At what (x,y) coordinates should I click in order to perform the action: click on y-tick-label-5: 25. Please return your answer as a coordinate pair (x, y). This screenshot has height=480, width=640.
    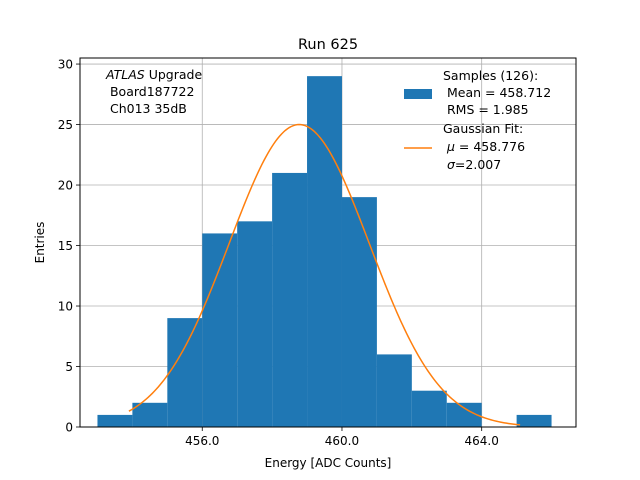
    Looking at the image, I should click on (65, 125).